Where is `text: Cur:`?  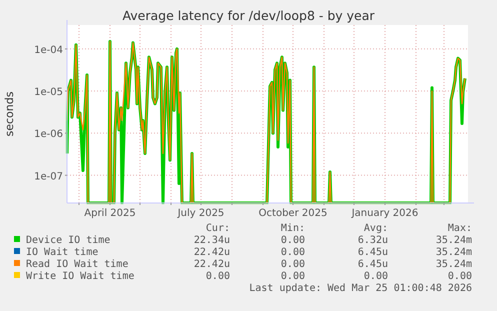 text: Cur: is located at coordinates (218, 228).